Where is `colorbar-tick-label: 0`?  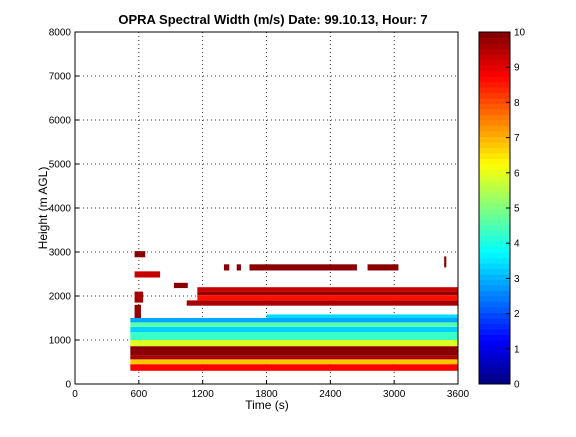
colorbar-tick-label: 0 is located at coordinates (517, 385).